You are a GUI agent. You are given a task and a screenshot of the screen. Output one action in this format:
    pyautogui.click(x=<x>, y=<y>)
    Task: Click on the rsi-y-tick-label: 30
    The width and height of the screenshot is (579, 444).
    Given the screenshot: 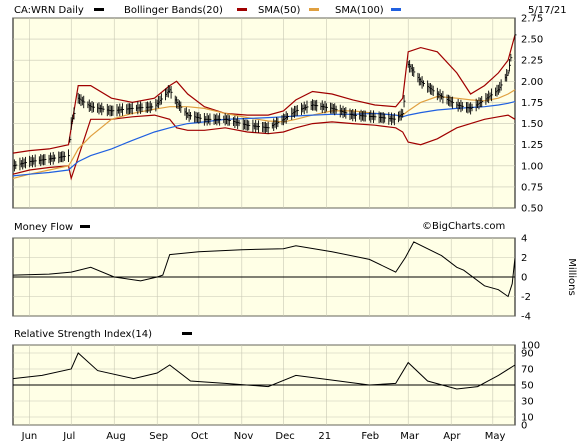 What is the action you would take?
    pyautogui.click(x=527, y=402)
    